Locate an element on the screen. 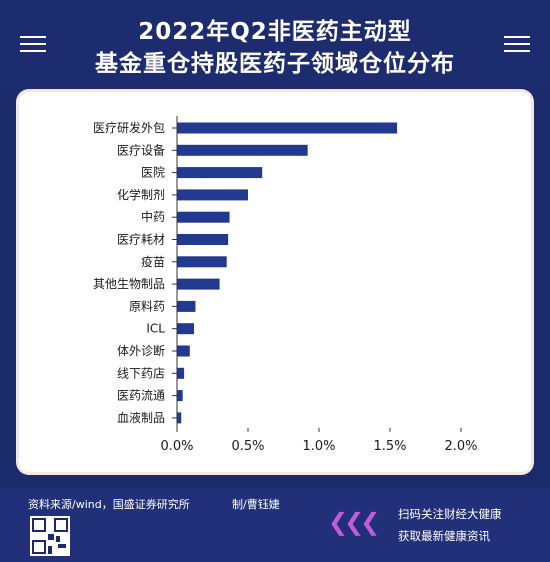 The width and height of the screenshot is (550, 562). page-subtitle: 基金重仓持股医药子领域仓位分布 is located at coordinates (275, 64).